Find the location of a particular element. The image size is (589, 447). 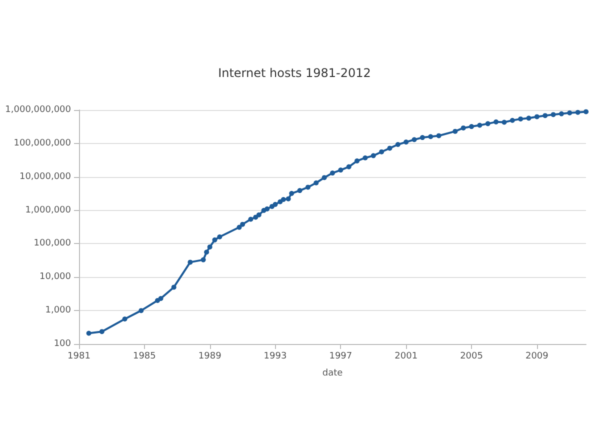

y-tick-label: 1,000 is located at coordinates (58, 311).